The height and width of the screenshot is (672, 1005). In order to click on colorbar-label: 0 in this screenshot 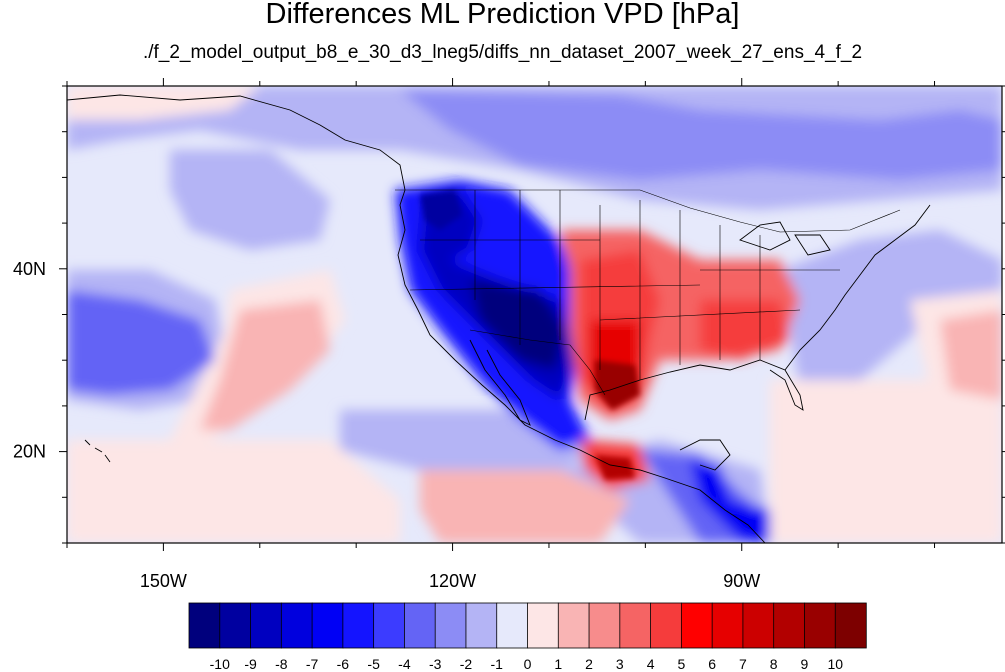, I will do `click(528, 664)`.